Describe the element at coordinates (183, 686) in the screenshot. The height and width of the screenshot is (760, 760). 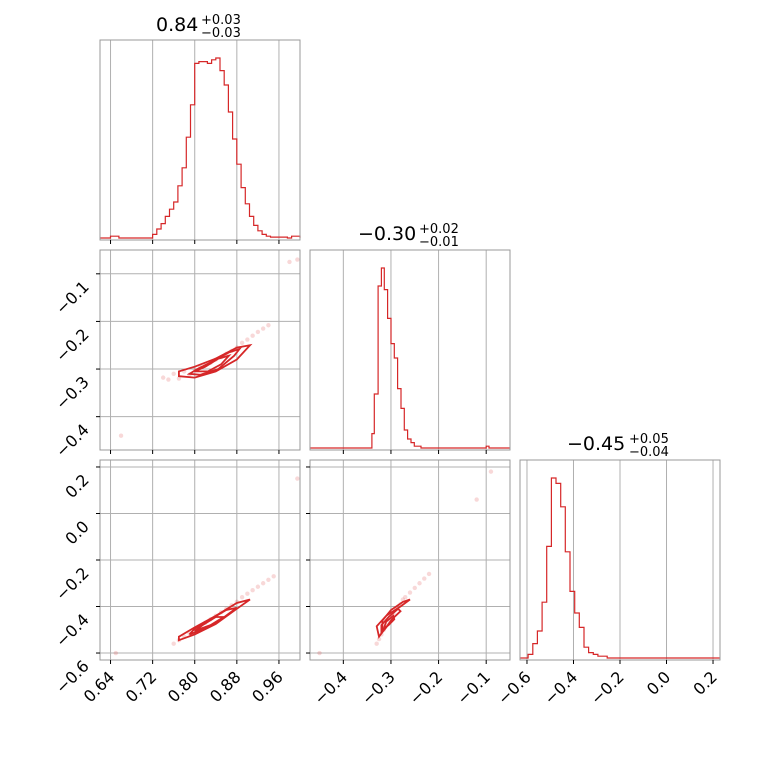
I see `x-tick-label: 0.80` at that location.